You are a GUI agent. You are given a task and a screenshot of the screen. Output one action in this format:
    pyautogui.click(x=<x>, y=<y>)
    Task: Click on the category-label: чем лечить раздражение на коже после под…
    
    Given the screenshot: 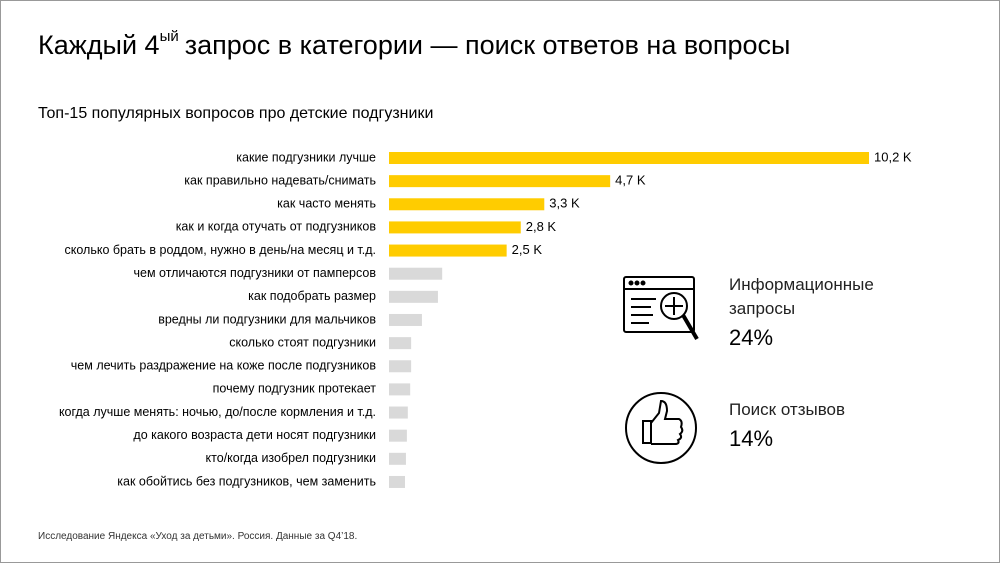 What is the action you would take?
    pyautogui.click(x=224, y=366)
    